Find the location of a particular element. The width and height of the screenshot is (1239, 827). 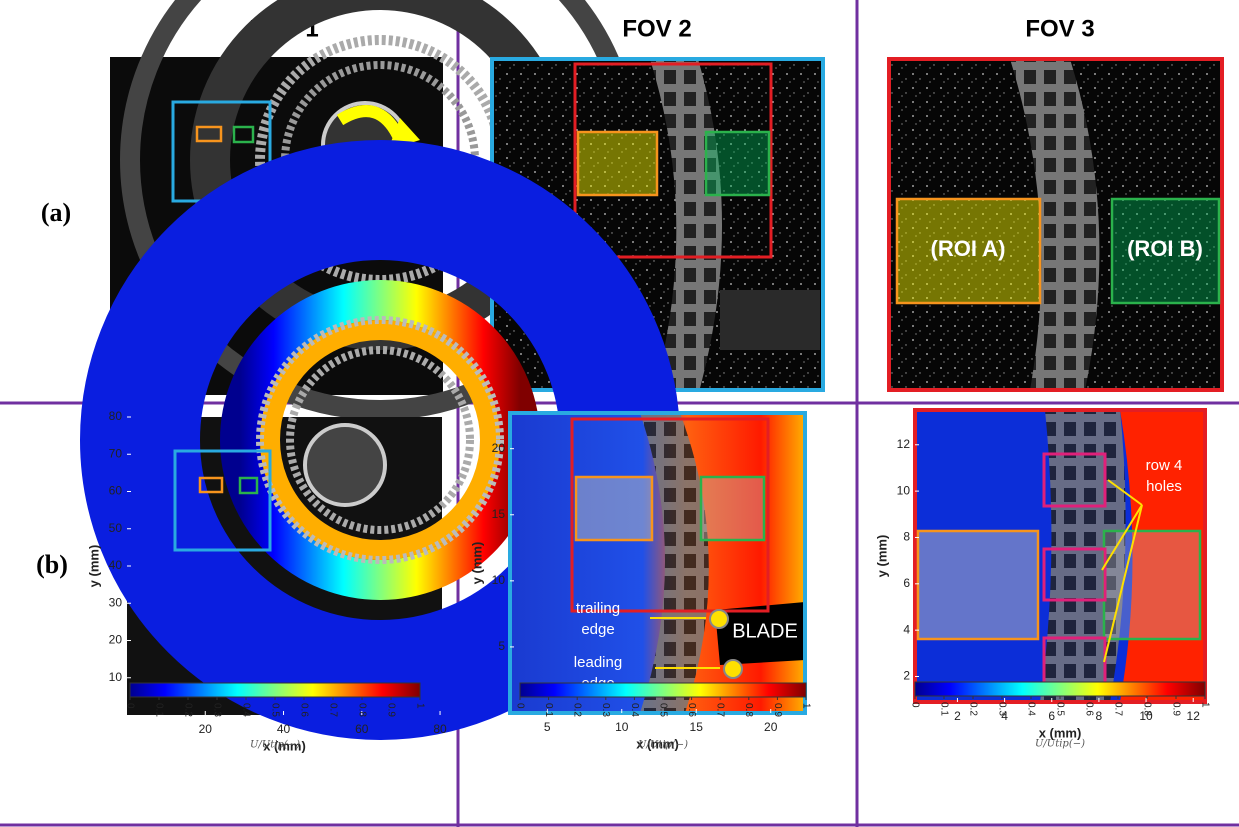

x-tick-label: 80 is located at coordinates (440, 729).